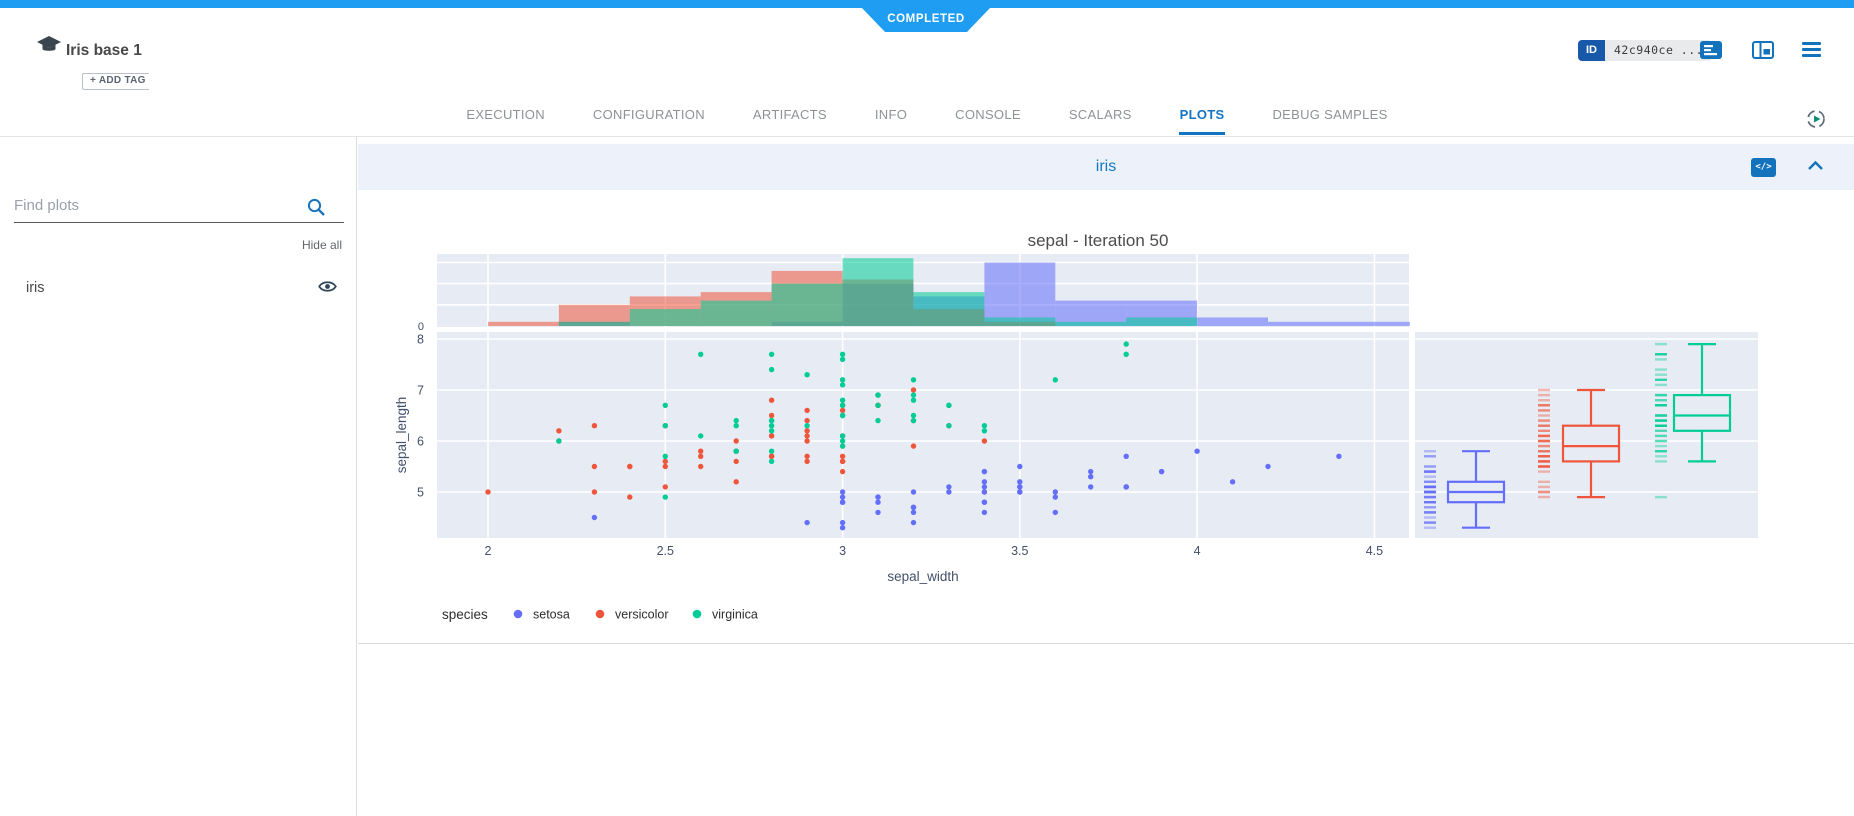 The width and height of the screenshot is (1854, 816). What do you see at coordinates (420, 340) in the screenshot?
I see `svg-text: 8` at bounding box center [420, 340].